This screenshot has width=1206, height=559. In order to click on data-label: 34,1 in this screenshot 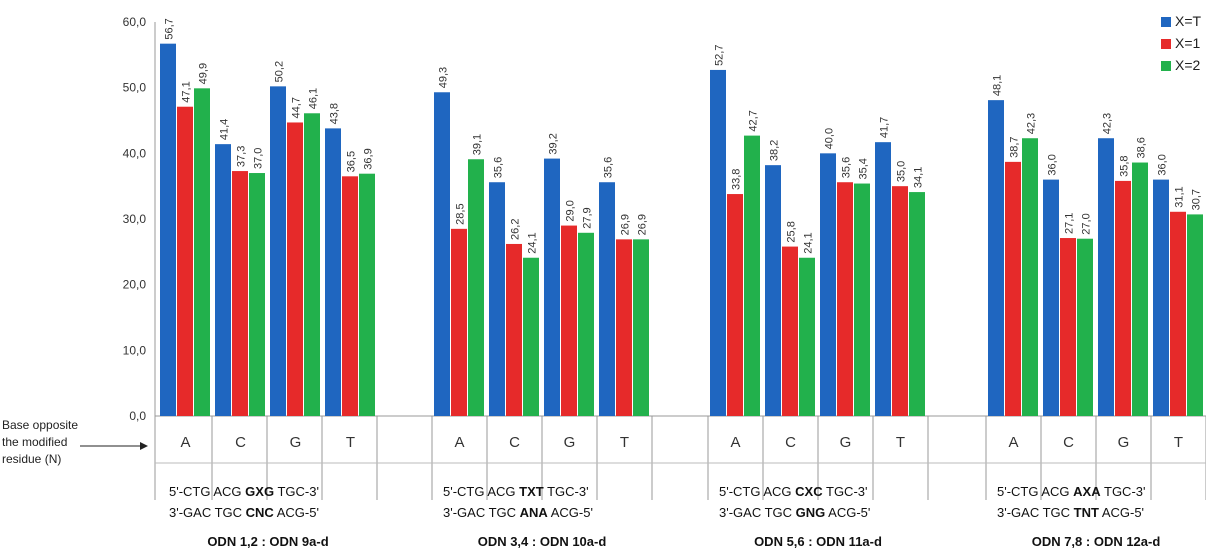, I will do `click(919, 177)`.